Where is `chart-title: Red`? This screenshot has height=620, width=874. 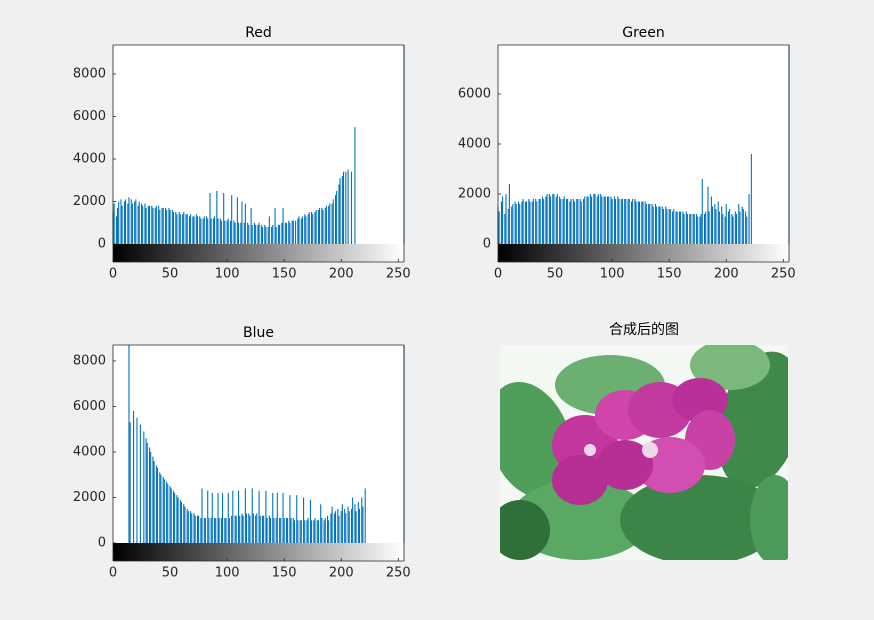
chart-title: Red is located at coordinates (258, 33).